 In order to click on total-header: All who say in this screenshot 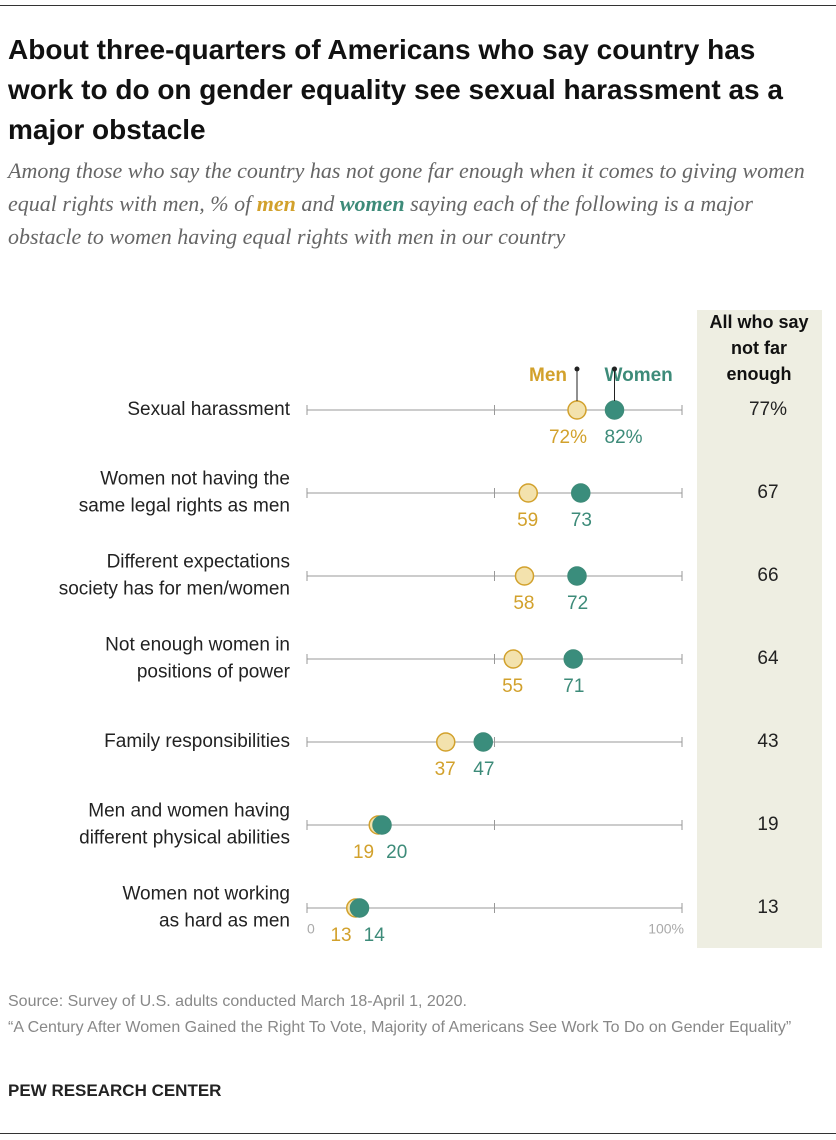, I will do `click(758, 322)`.